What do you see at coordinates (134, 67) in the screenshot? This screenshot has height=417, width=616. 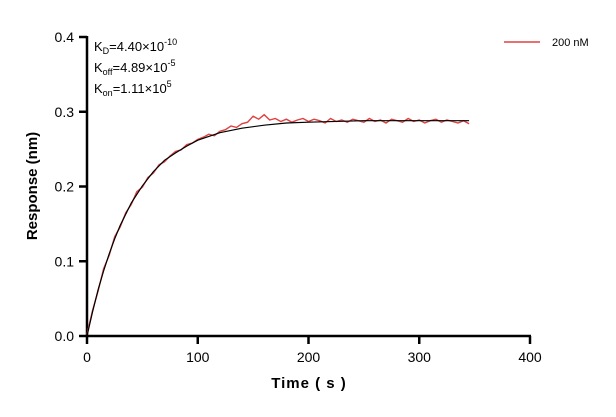 I see `kinetic-annotation: Koff=4.89×10-5` at bounding box center [134, 67].